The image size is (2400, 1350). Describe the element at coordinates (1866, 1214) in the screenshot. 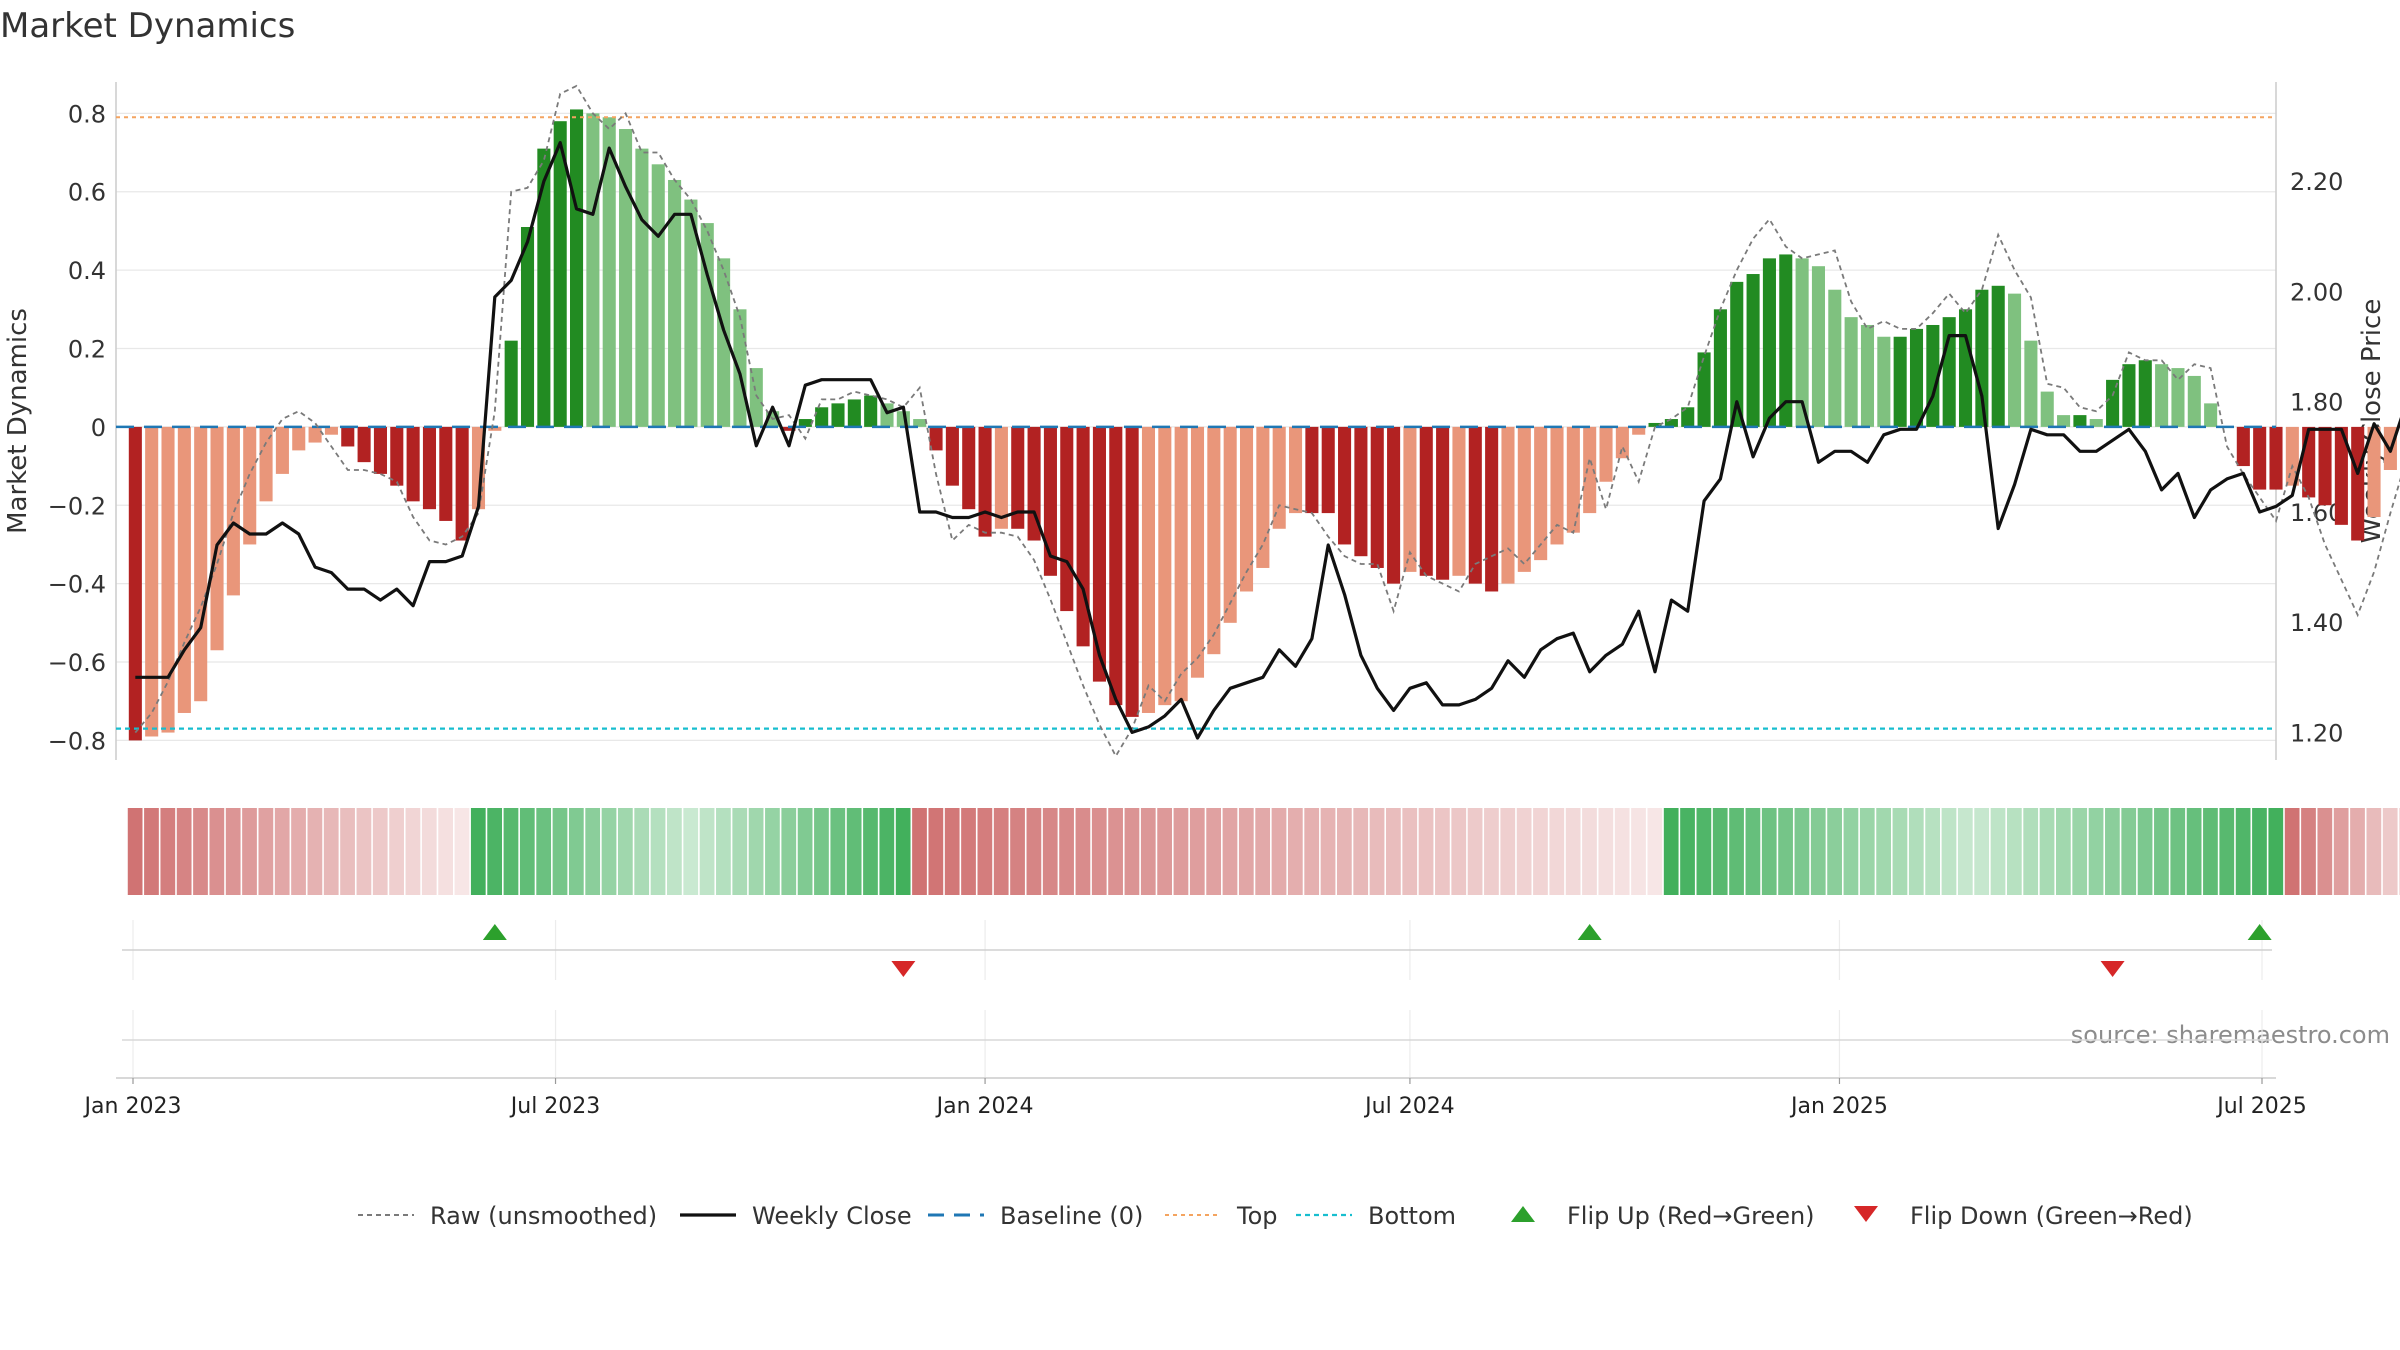

I see `legend-swatch-flip_down` at that location.